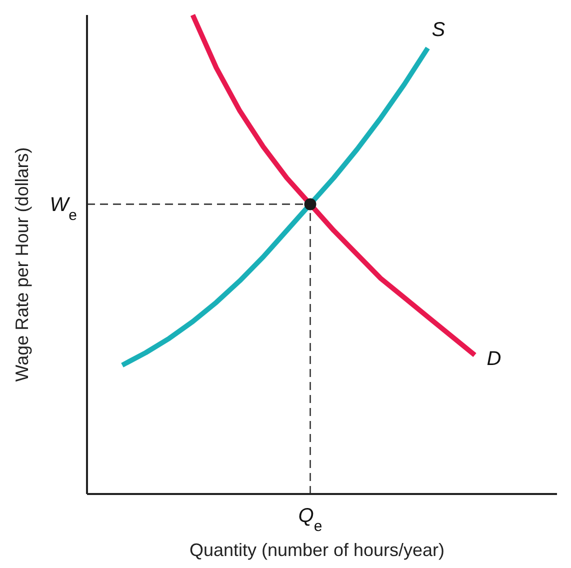 Image resolution: width=571 pixels, height=568 pixels. Describe the element at coordinates (22, 264) in the screenshot. I see `y-axis-title: Wage Rate per Hour (dollars)` at that location.